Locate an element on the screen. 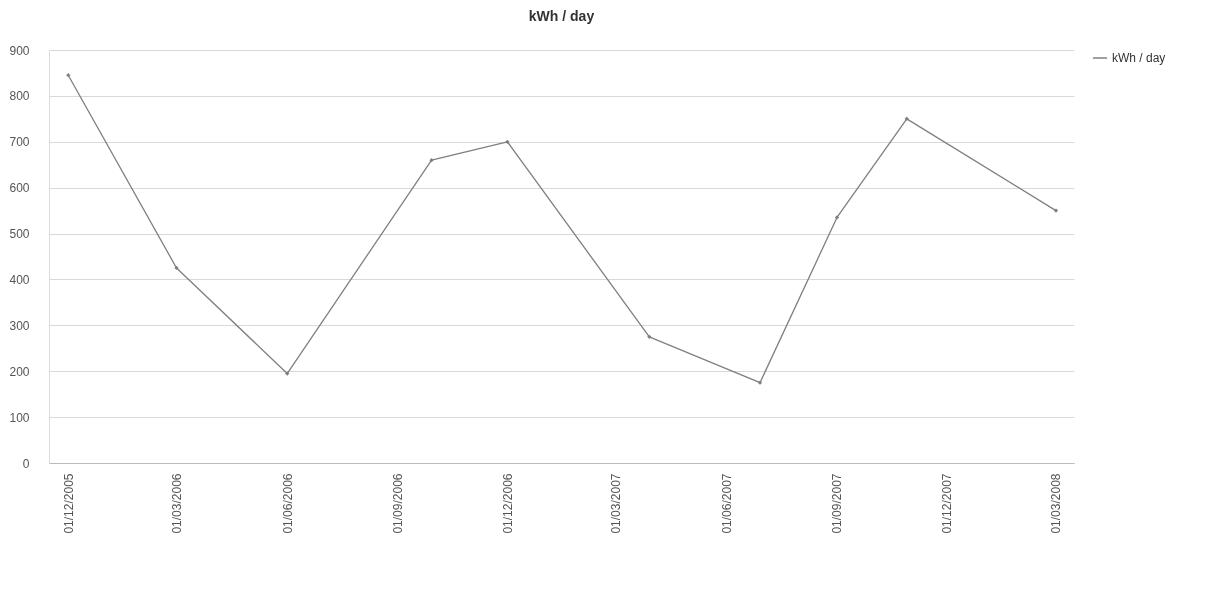  y-tick-label: 0 is located at coordinates (26, 463).